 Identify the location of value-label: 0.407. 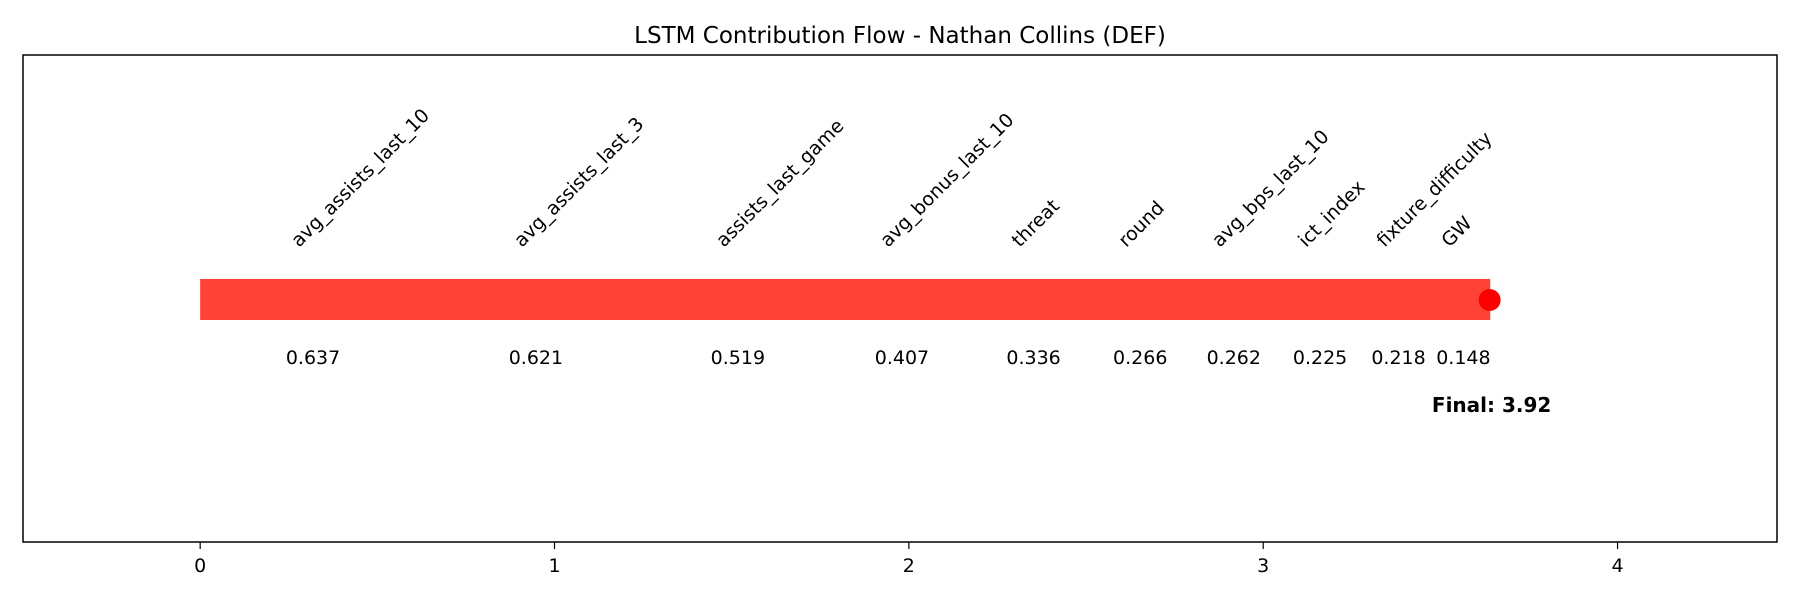
(902, 358).